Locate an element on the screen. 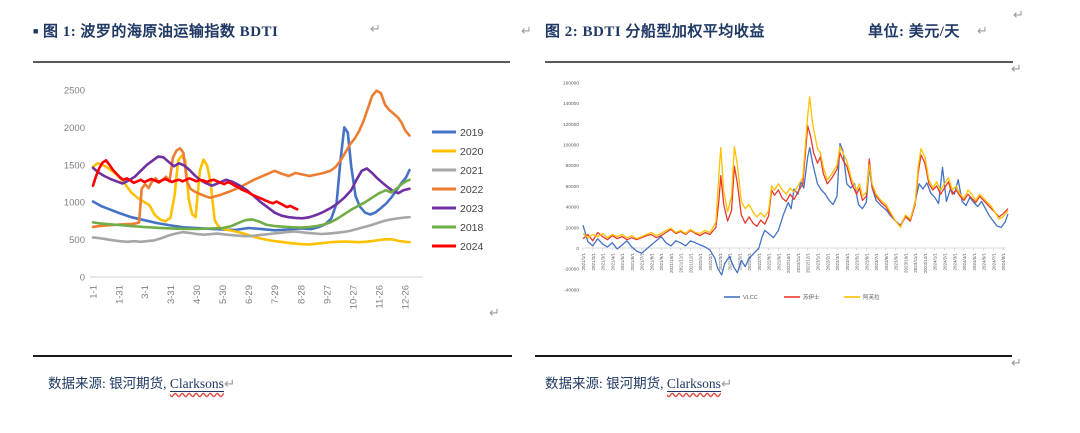 The image size is (1080, 433). svg-text: 2023/10/1 is located at coordinates (905, 263).